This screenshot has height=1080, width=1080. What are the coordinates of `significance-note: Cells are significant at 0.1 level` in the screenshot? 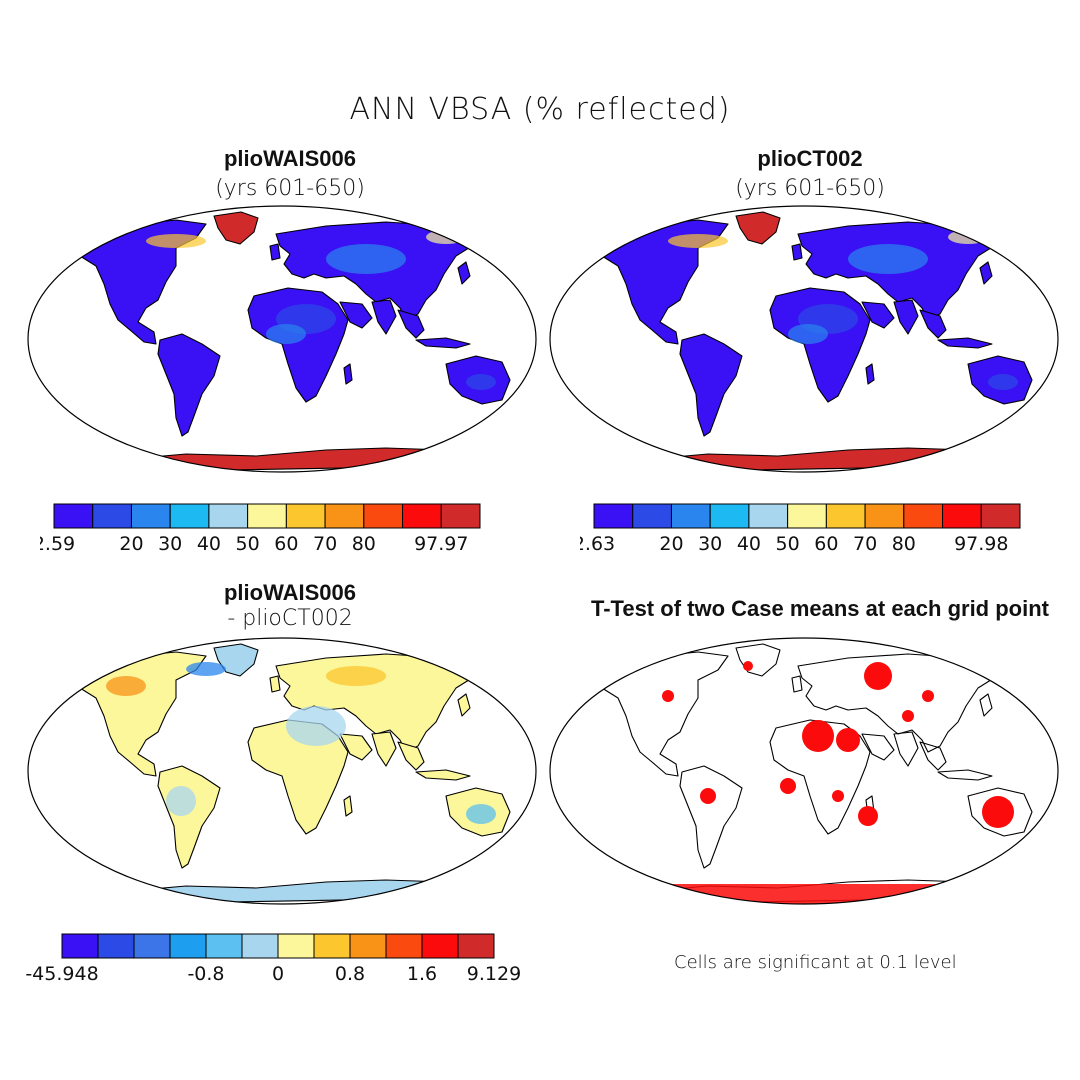 It's located at (815, 962).